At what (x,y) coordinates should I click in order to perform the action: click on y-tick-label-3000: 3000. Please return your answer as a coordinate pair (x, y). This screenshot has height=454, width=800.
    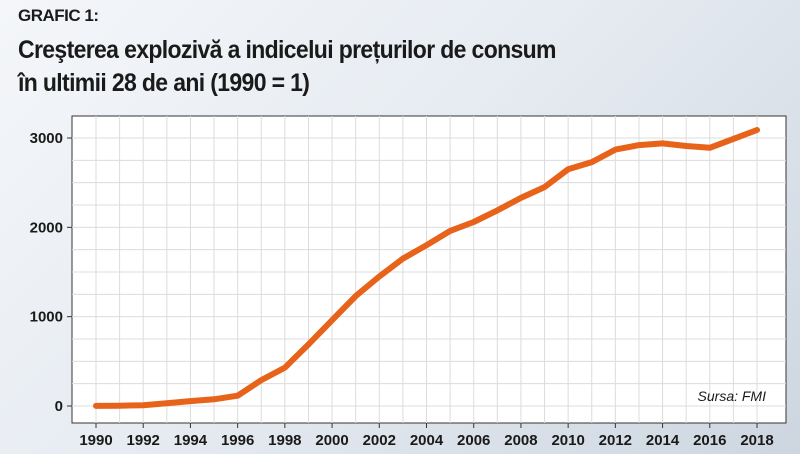
    Looking at the image, I should click on (46, 138).